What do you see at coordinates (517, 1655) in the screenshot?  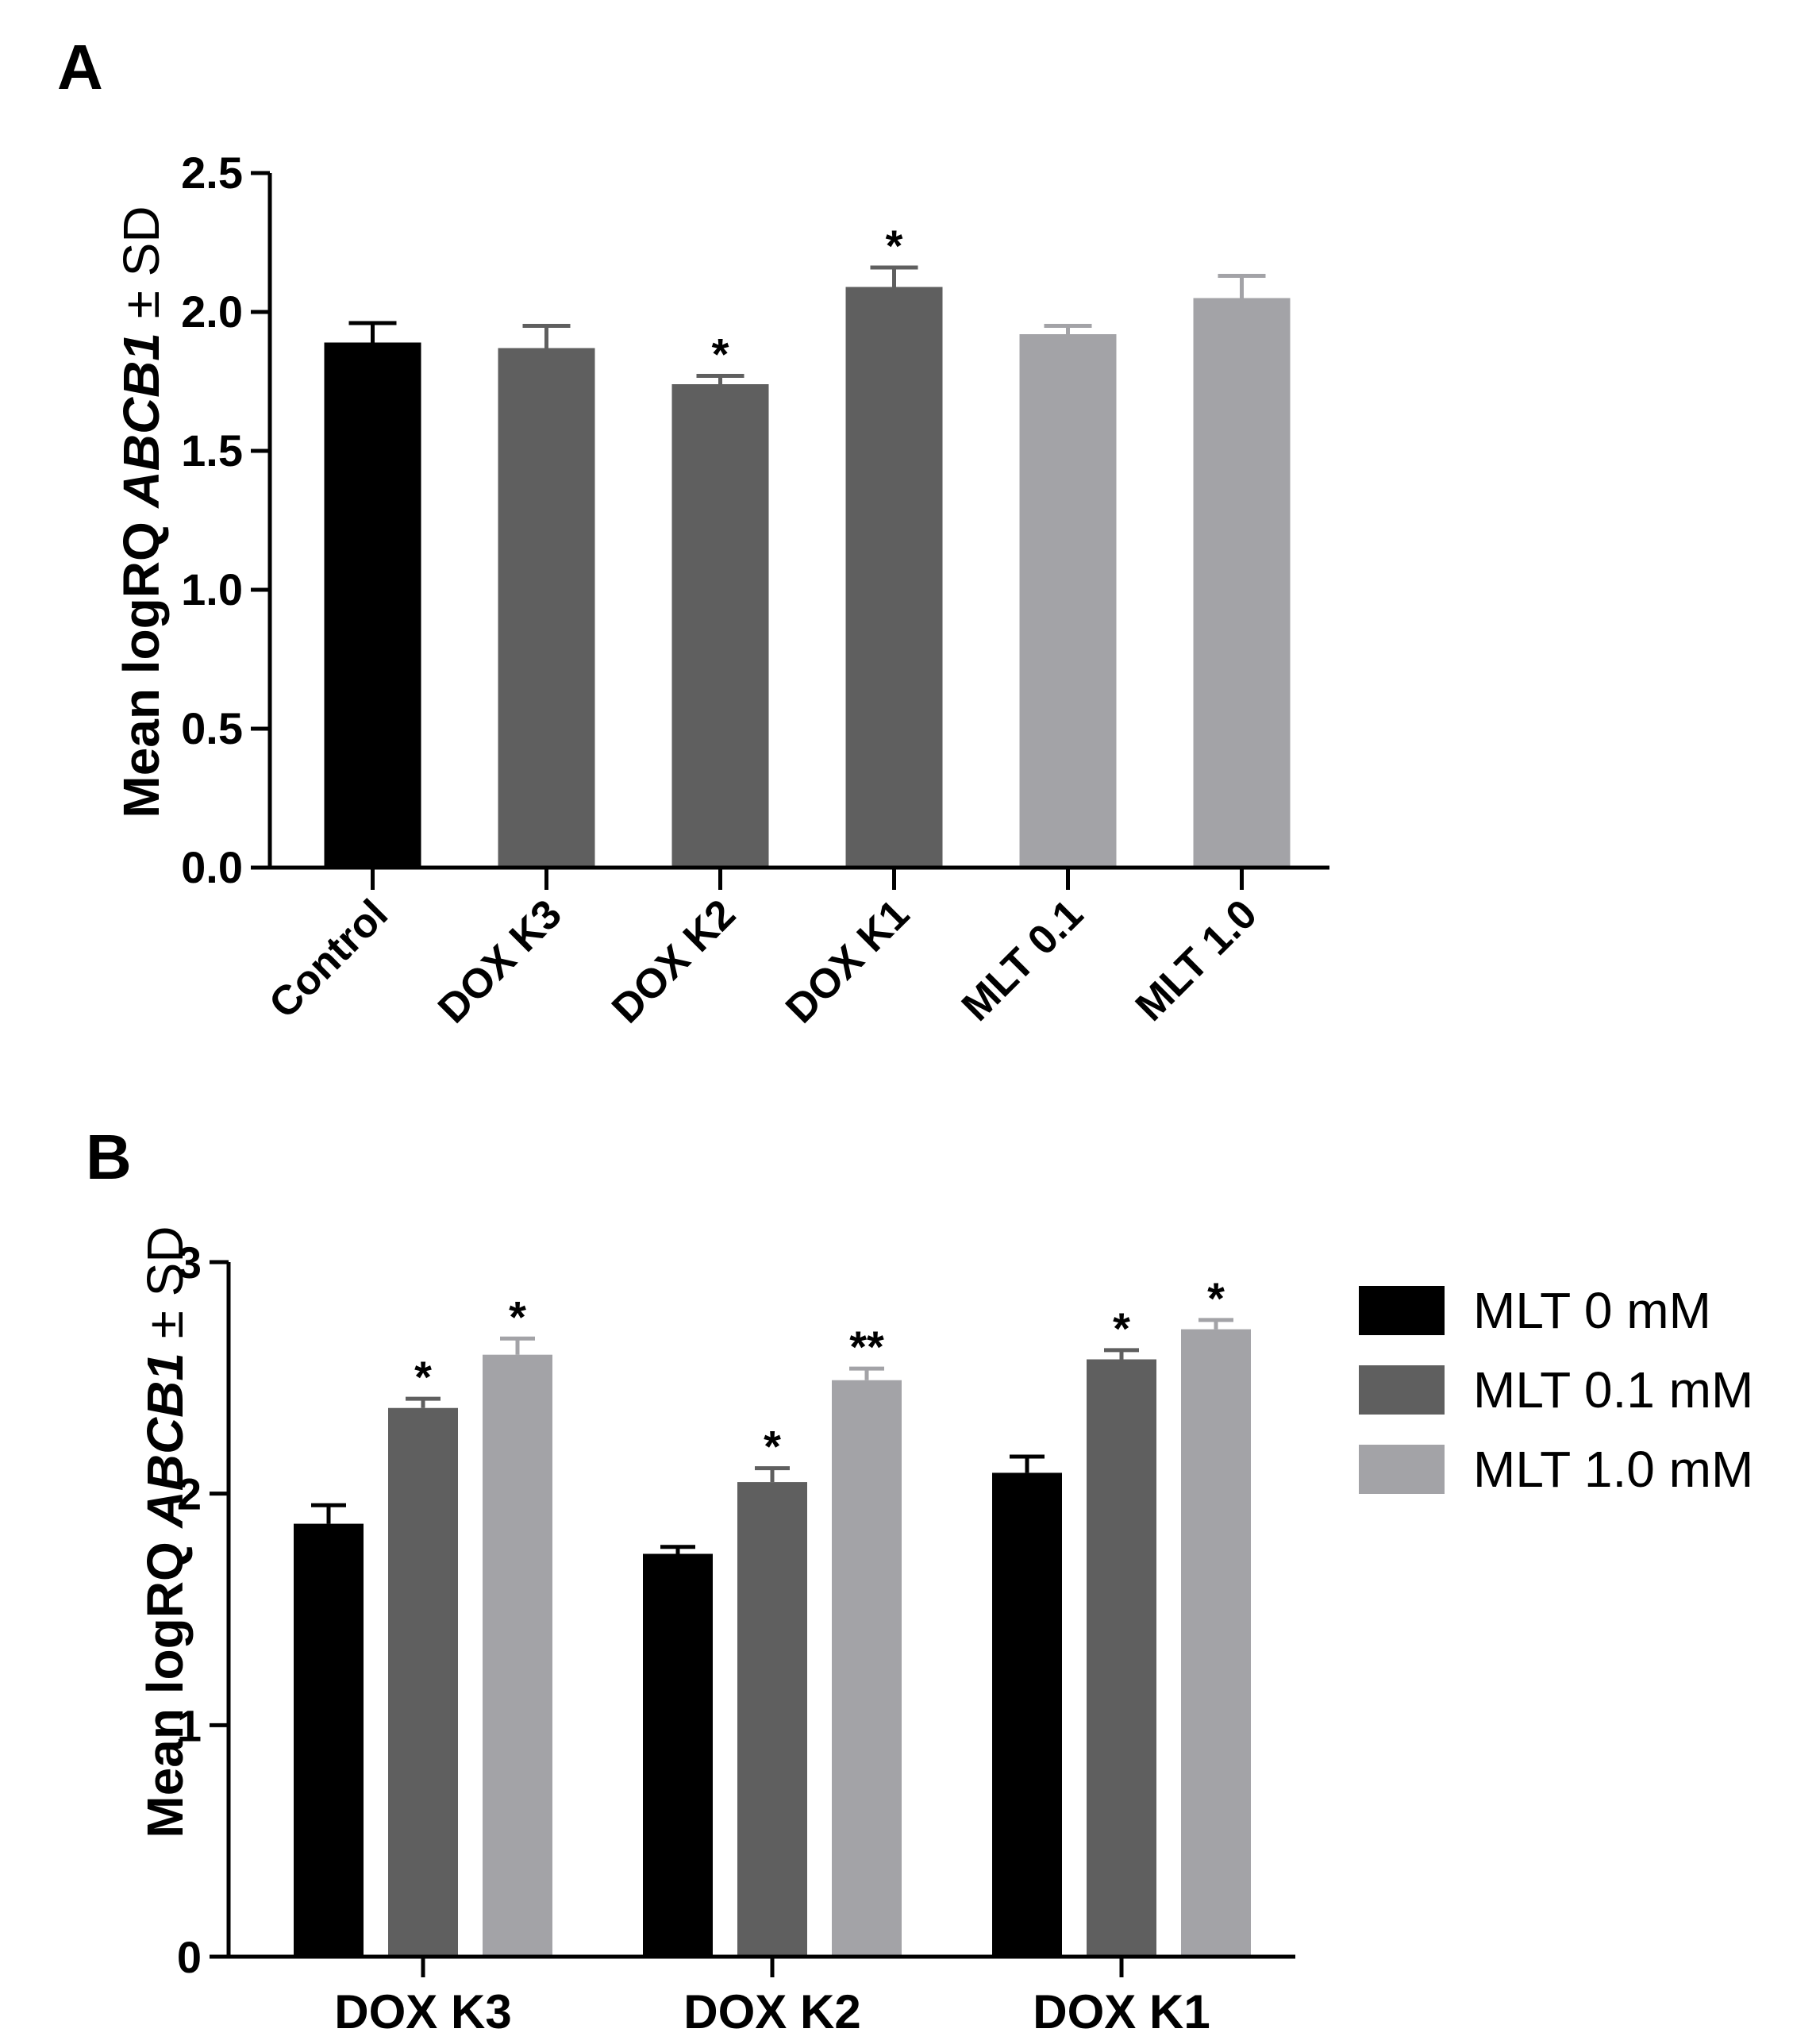 I see `chart-b-bar-dox-k3-mlt-1-0-mm` at bounding box center [517, 1655].